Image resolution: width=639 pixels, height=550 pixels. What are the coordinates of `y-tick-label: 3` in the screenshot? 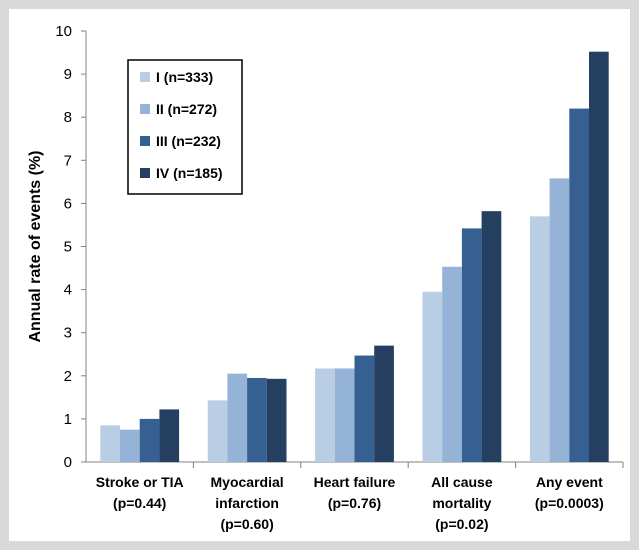 It's located at (68, 333).